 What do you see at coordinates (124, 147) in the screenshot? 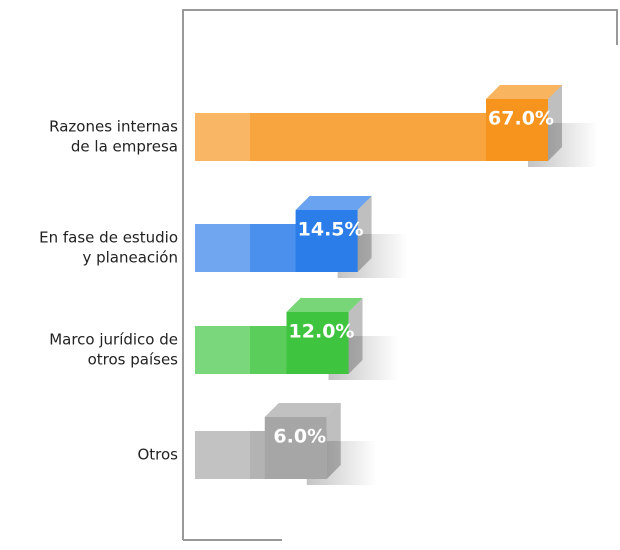
I see `category-label: de la empresa` at bounding box center [124, 147].